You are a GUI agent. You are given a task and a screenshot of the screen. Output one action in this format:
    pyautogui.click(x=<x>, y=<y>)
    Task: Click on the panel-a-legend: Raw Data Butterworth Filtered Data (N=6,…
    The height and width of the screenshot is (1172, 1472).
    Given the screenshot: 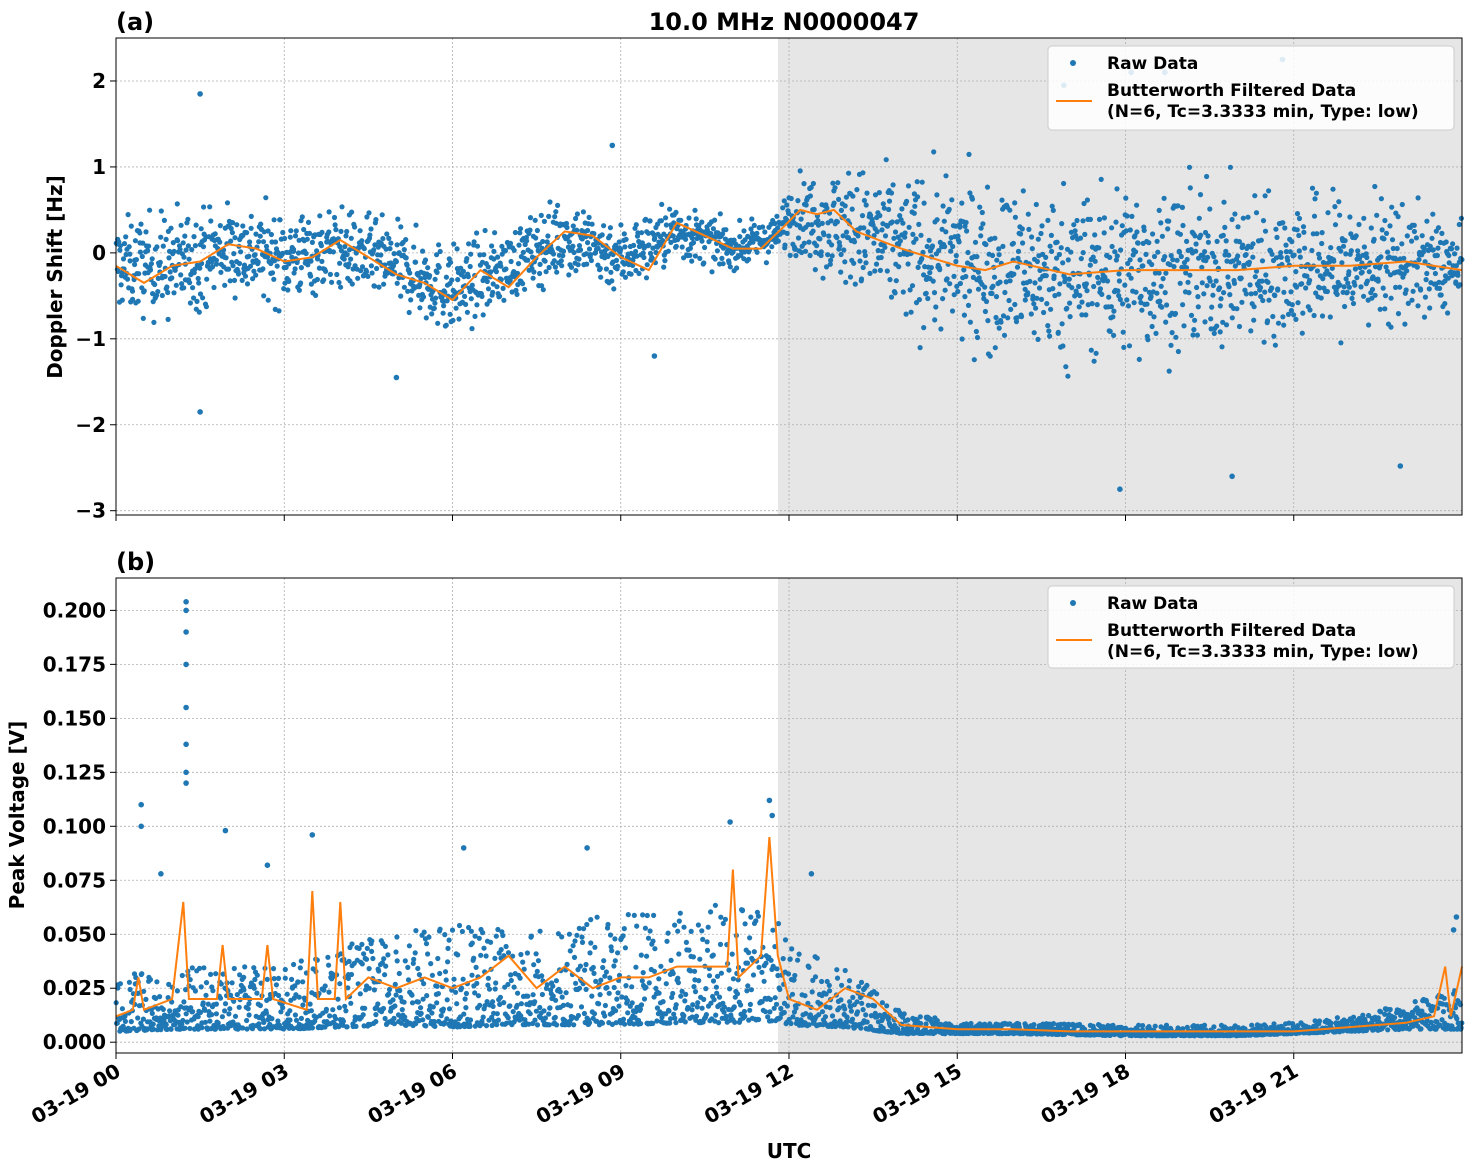 What is the action you would take?
    pyautogui.click(x=1251, y=88)
    